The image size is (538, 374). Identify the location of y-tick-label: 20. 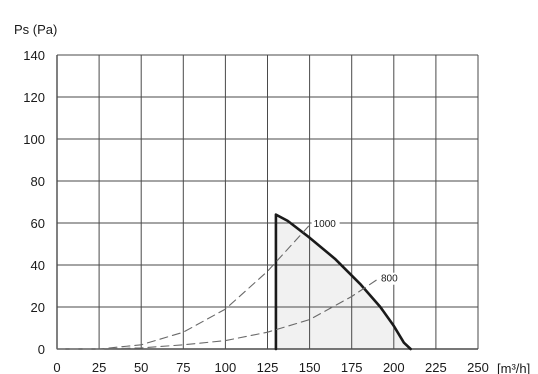
(38, 307).